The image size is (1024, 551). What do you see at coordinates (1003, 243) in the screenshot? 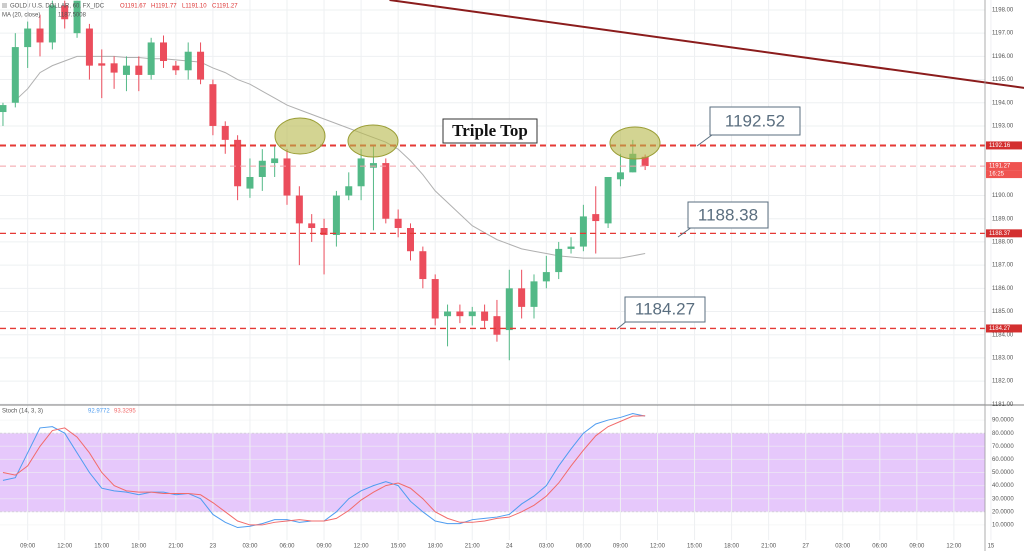
I see `y-tick-label: 1188.00` at bounding box center [1003, 243].